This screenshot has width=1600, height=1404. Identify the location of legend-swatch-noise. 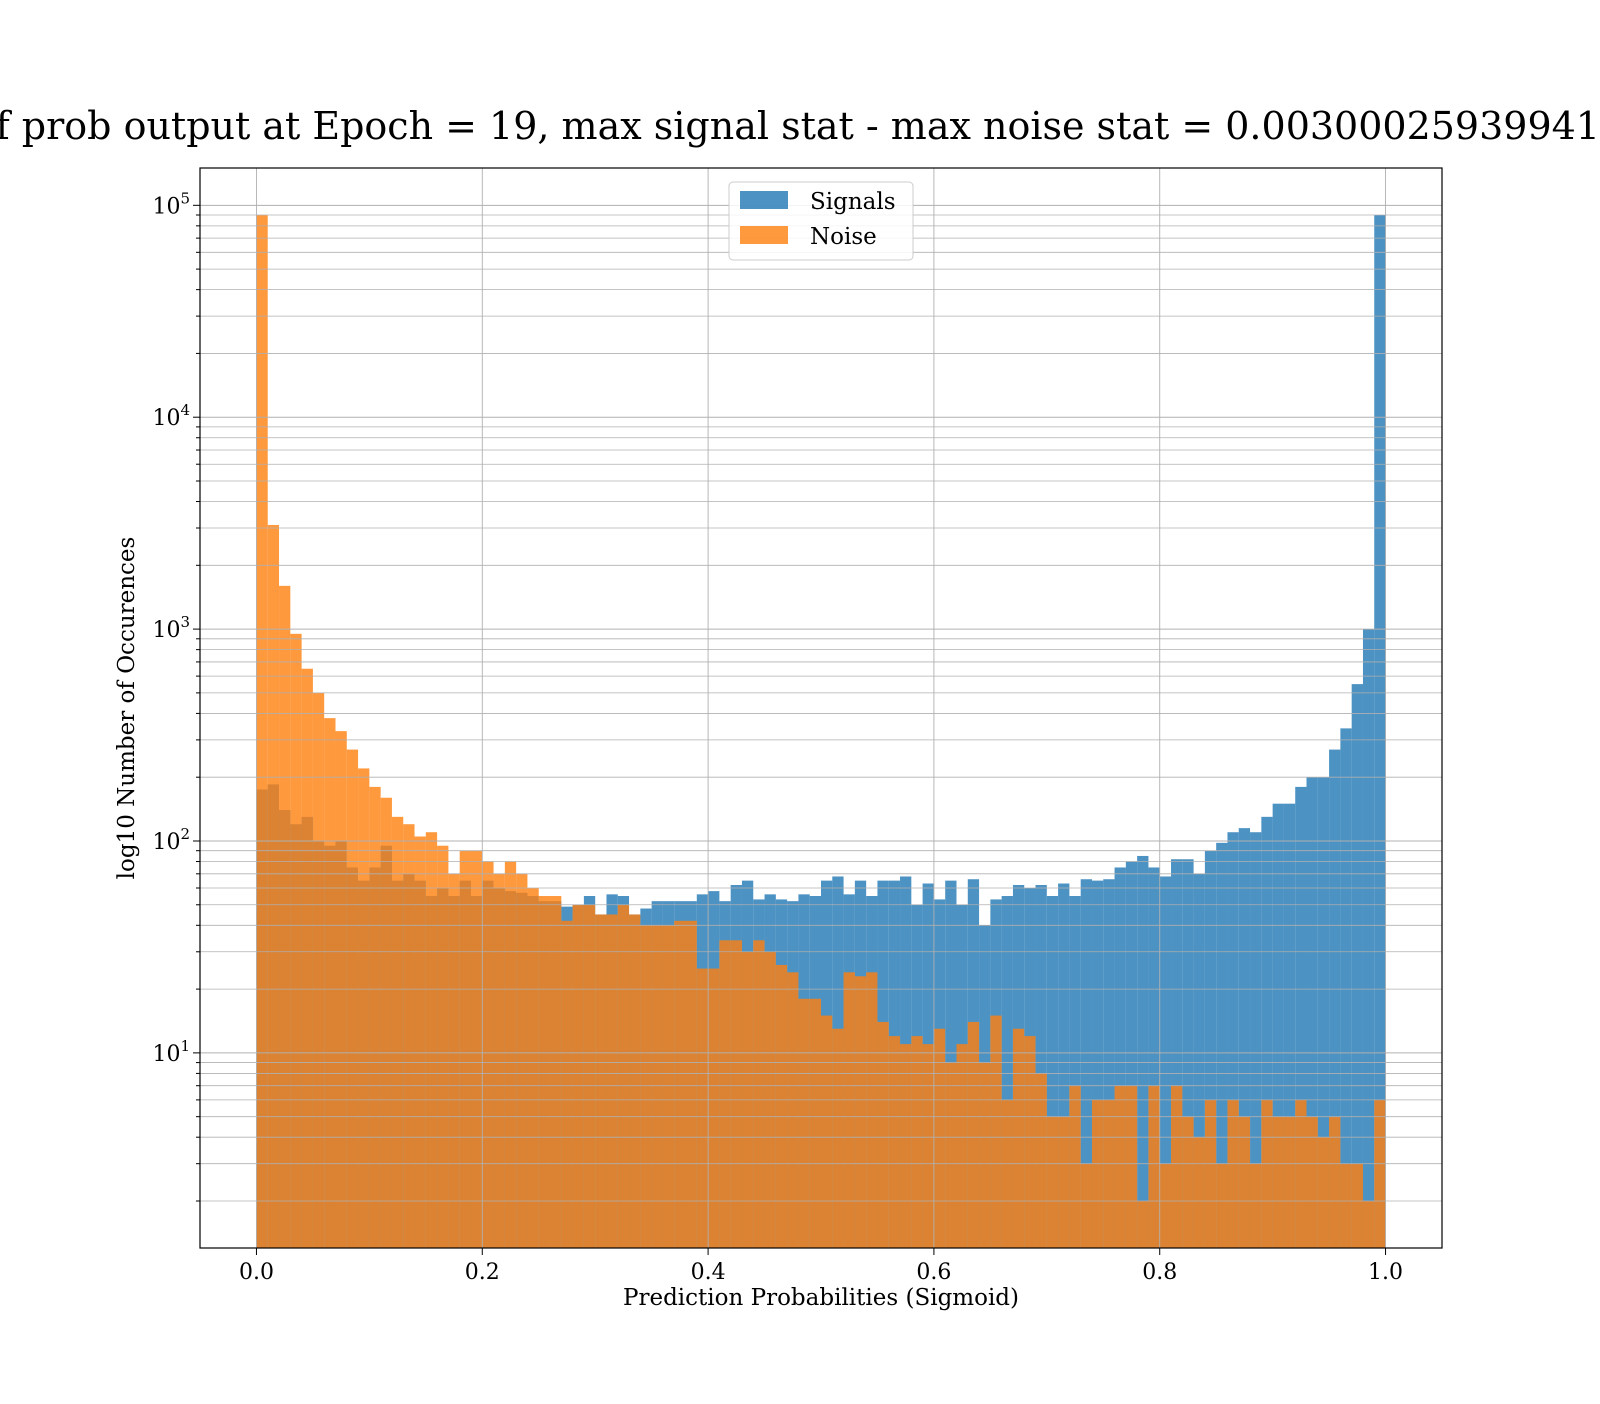
(764, 235).